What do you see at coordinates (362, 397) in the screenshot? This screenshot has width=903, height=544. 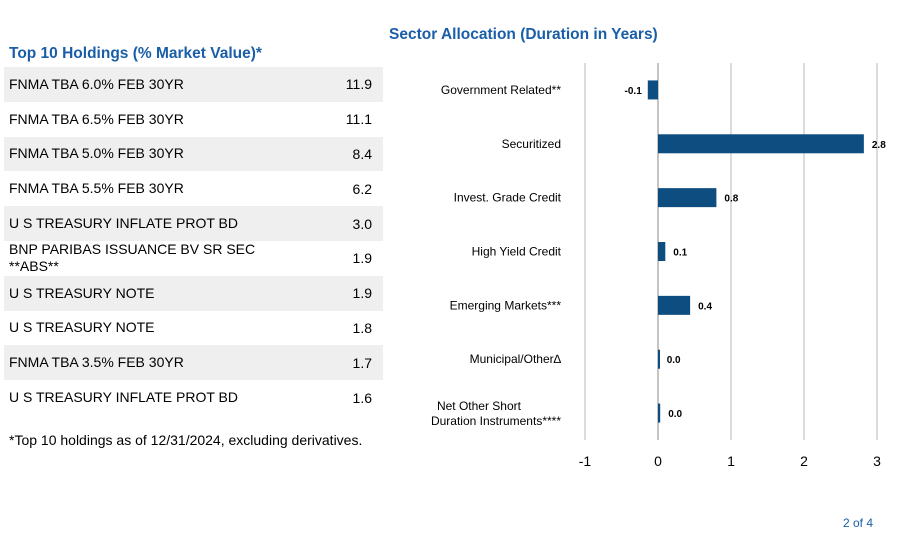 I see `holding-value: 1.6` at bounding box center [362, 397].